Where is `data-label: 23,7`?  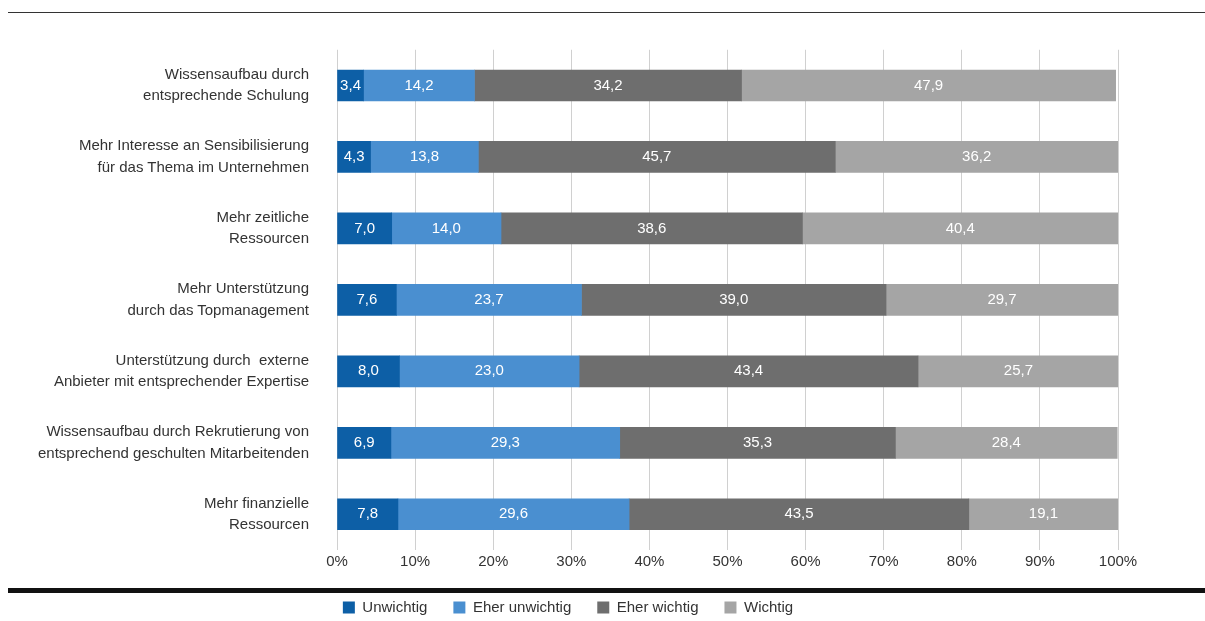
data-label: 23,7 is located at coordinates (489, 299).